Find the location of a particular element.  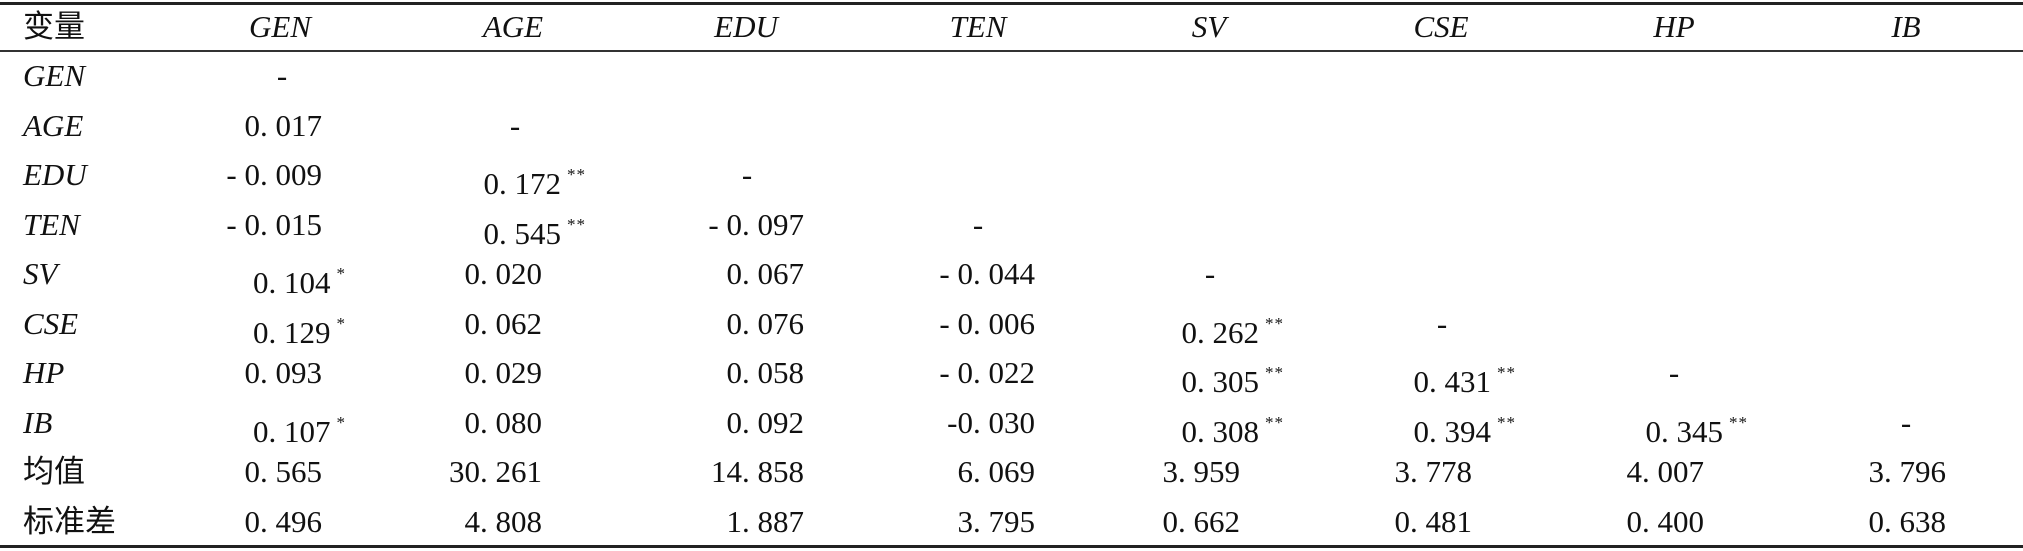

table-cell: 0. 496 is located at coordinates (284, 522).